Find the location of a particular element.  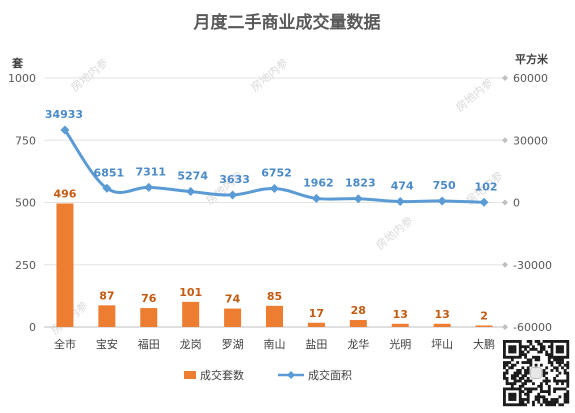

category-label: 南山 is located at coordinates (275, 344).